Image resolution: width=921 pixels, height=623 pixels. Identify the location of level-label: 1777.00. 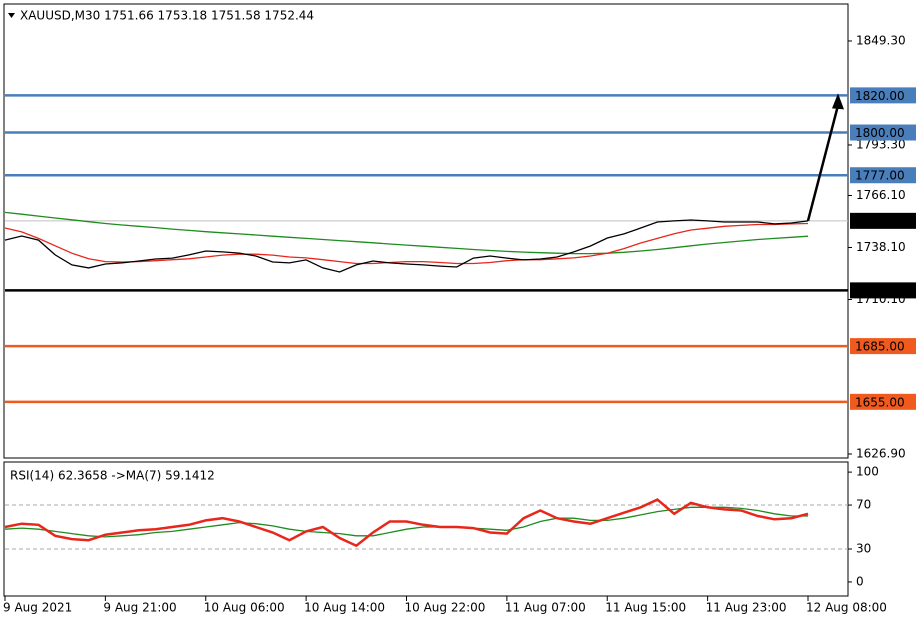
(880, 176).